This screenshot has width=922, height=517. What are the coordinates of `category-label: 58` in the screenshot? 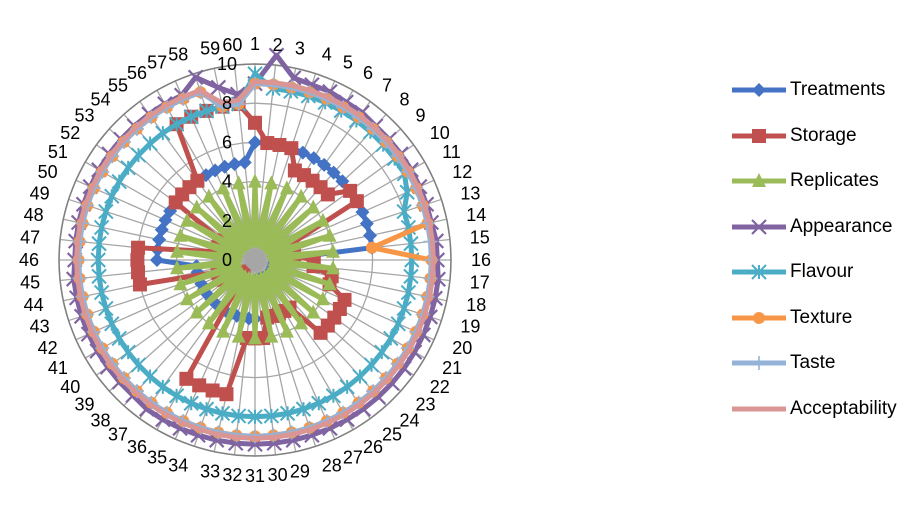 It's located at (178, 55).